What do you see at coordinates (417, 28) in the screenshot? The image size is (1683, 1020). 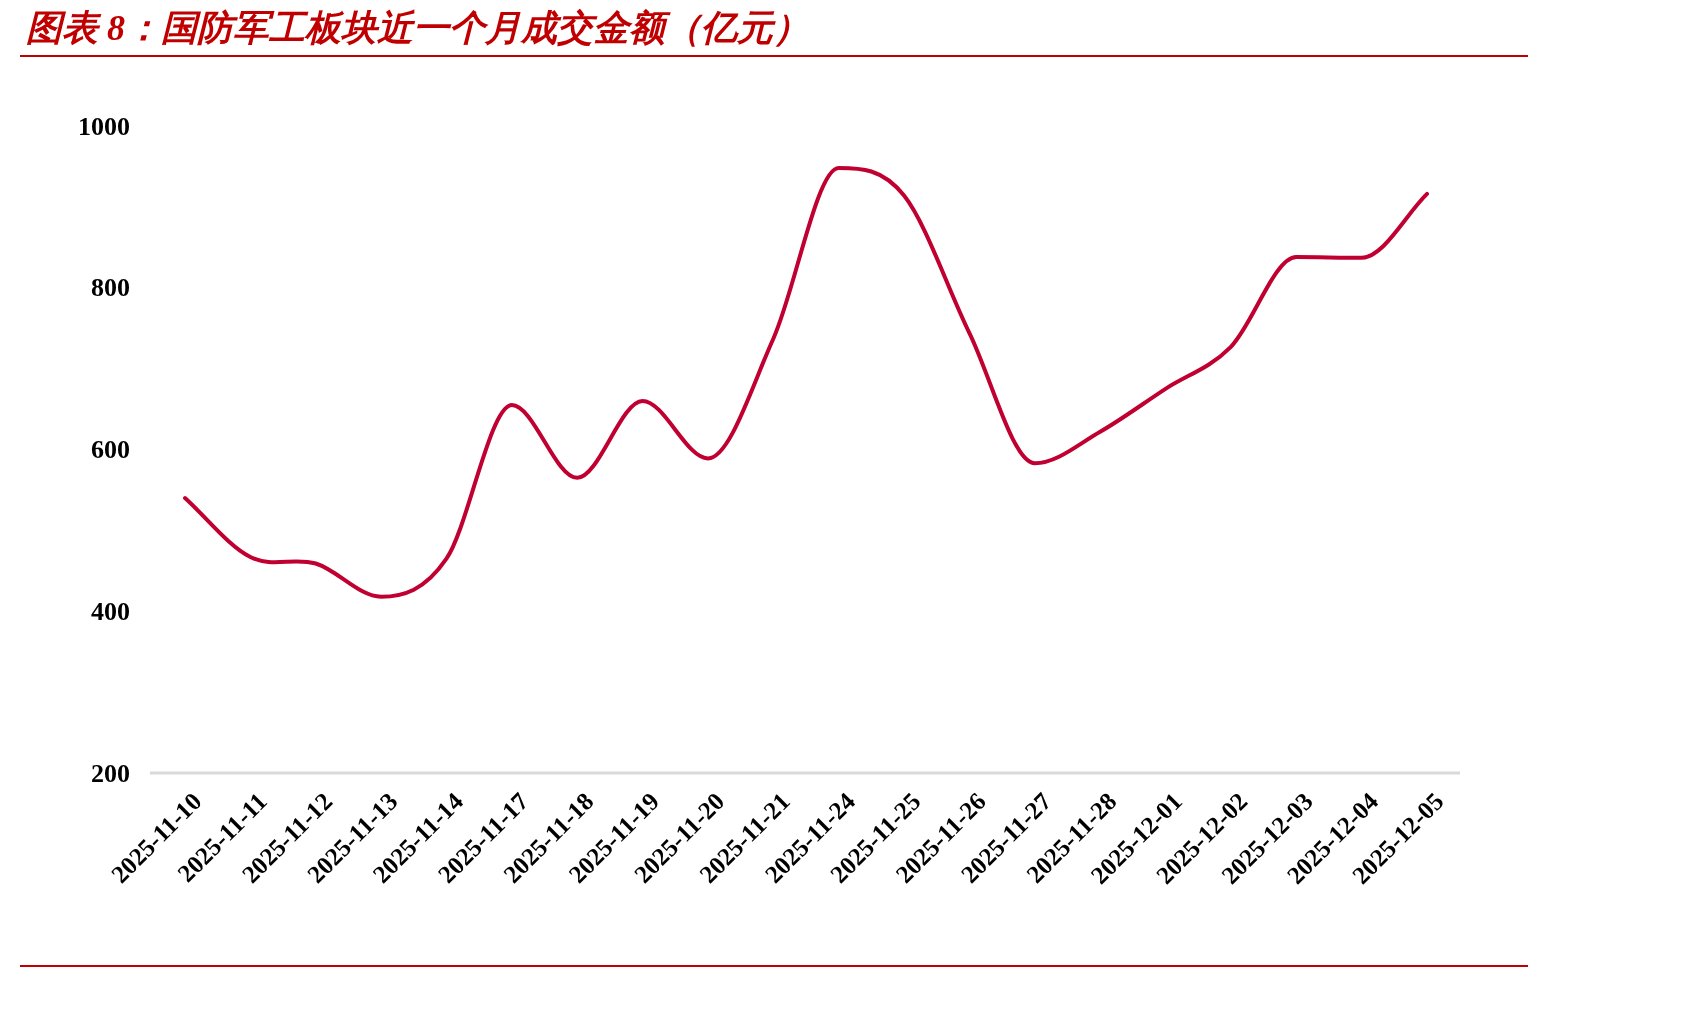 I see `chart-title: 图表 8：国防军工板块近一个月成交金额（亿元）` at bounding box center [417, 28].